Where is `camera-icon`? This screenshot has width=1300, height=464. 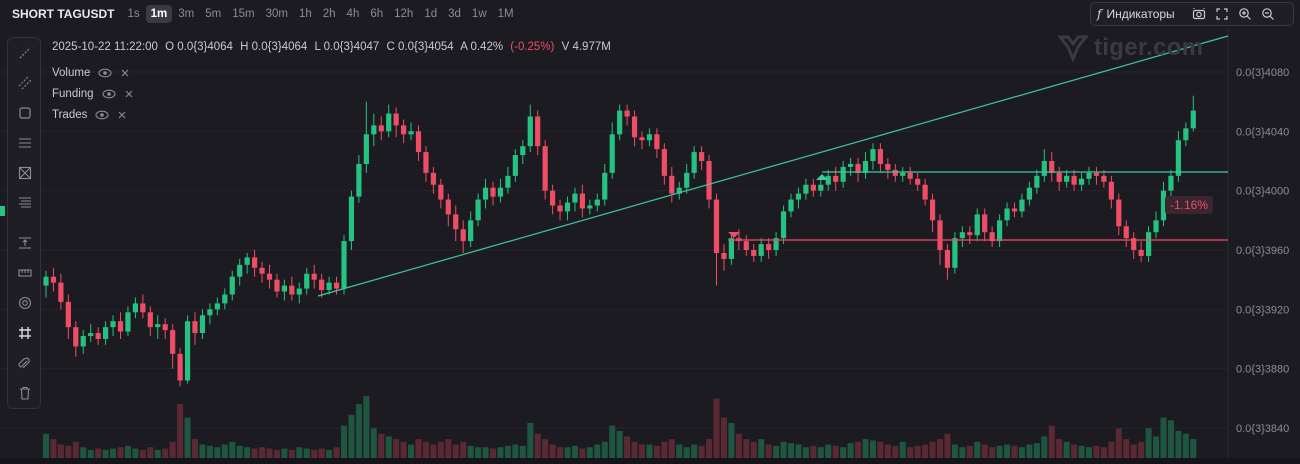 camera-icon is located at coordinates (1199, 14).